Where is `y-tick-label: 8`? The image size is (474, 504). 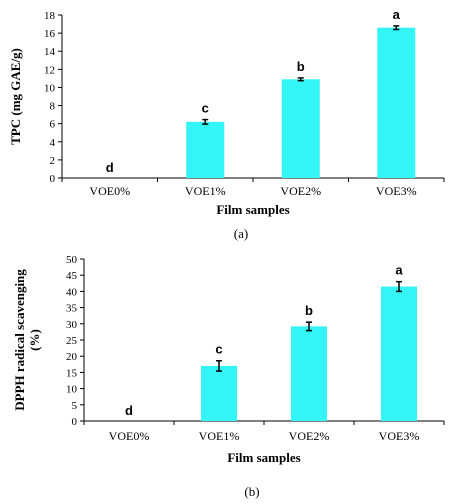
y-tick-label: 8 is located at coordinates (53, 107).